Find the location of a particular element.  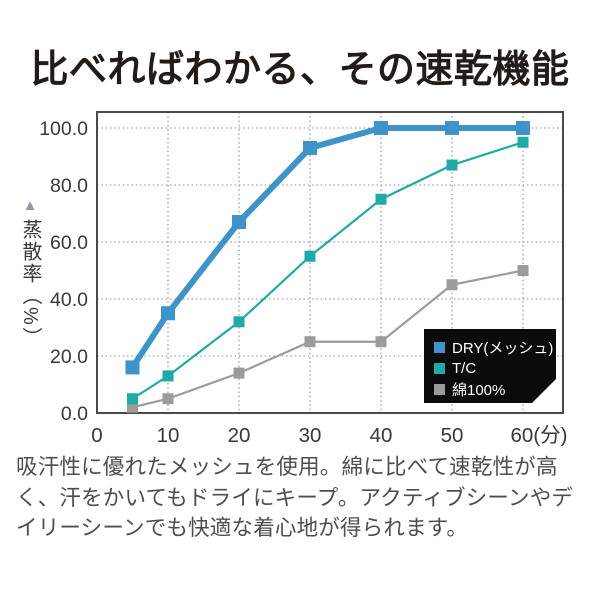

y-tick-label: 80.0 is located at coordinates (69, 186).